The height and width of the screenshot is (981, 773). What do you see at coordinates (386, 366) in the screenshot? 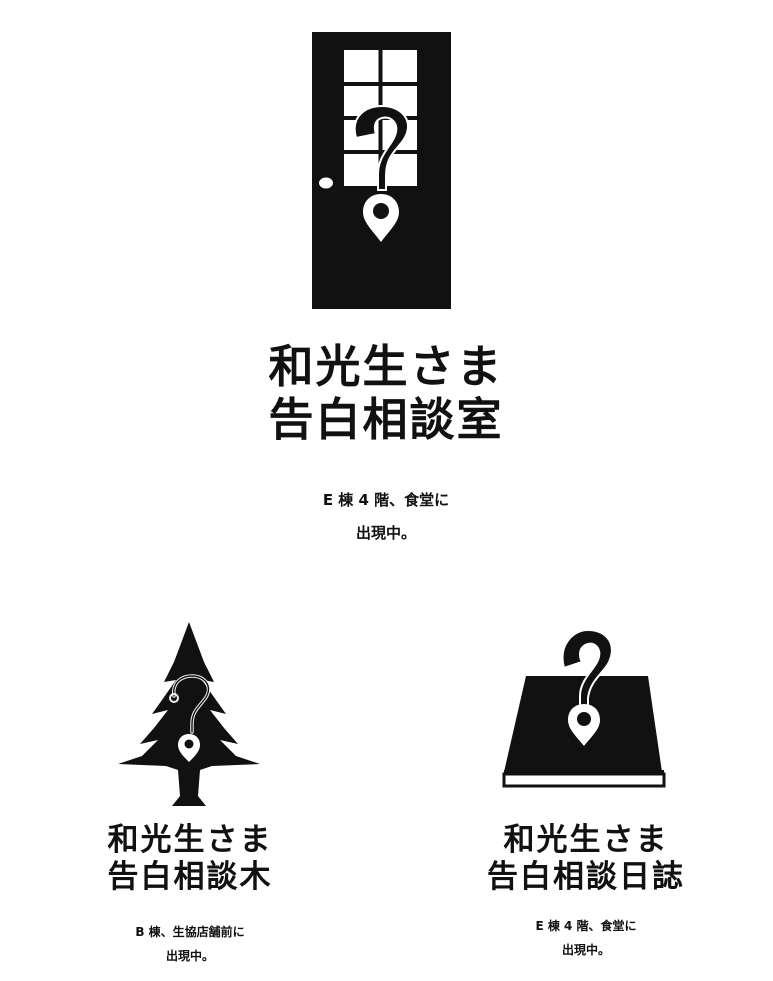
I see `main-title-line1: 和光生さま` at bounding box center [386, 366].